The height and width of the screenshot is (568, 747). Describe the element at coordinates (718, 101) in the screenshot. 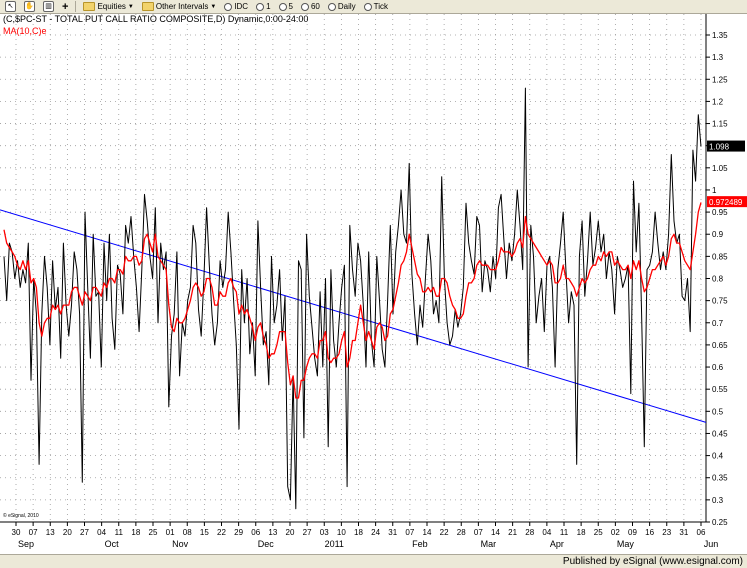

I see `y-tick-label: 1.2` at that location.